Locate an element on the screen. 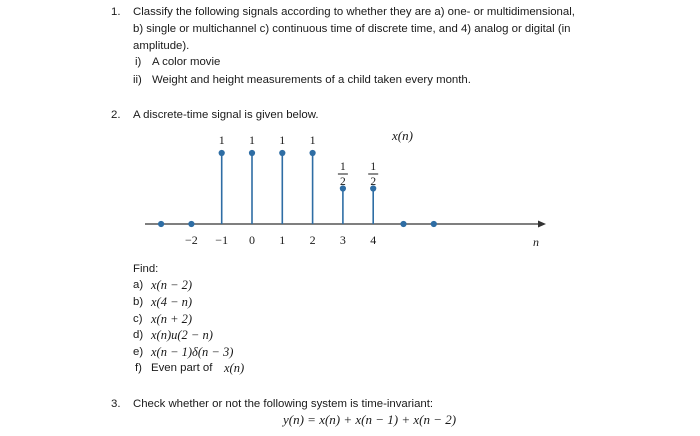 The width and height of the screenshot is (700, 436). tick-label: 1 is located at coordinates (282, 240).